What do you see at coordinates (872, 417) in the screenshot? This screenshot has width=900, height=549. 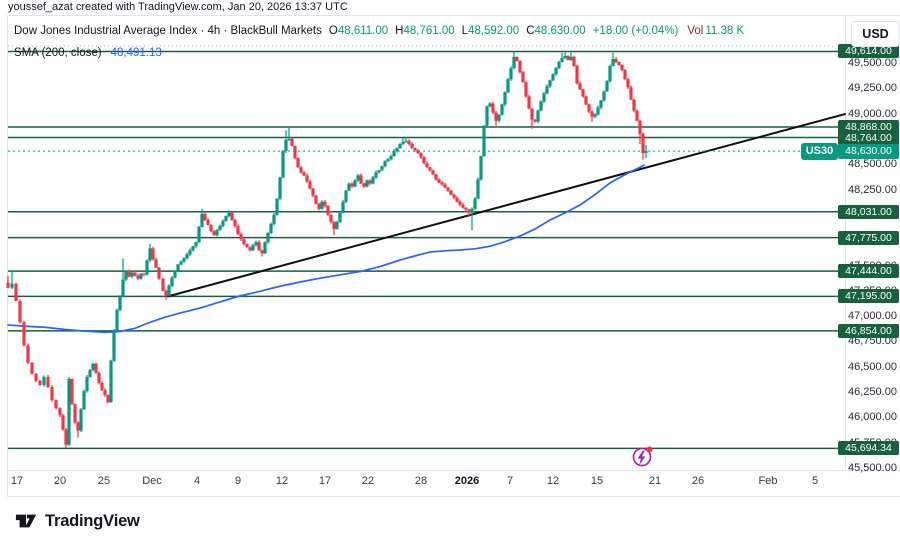 I see `price-tick-label: 46,000.00` at bounding box center [872, 417].